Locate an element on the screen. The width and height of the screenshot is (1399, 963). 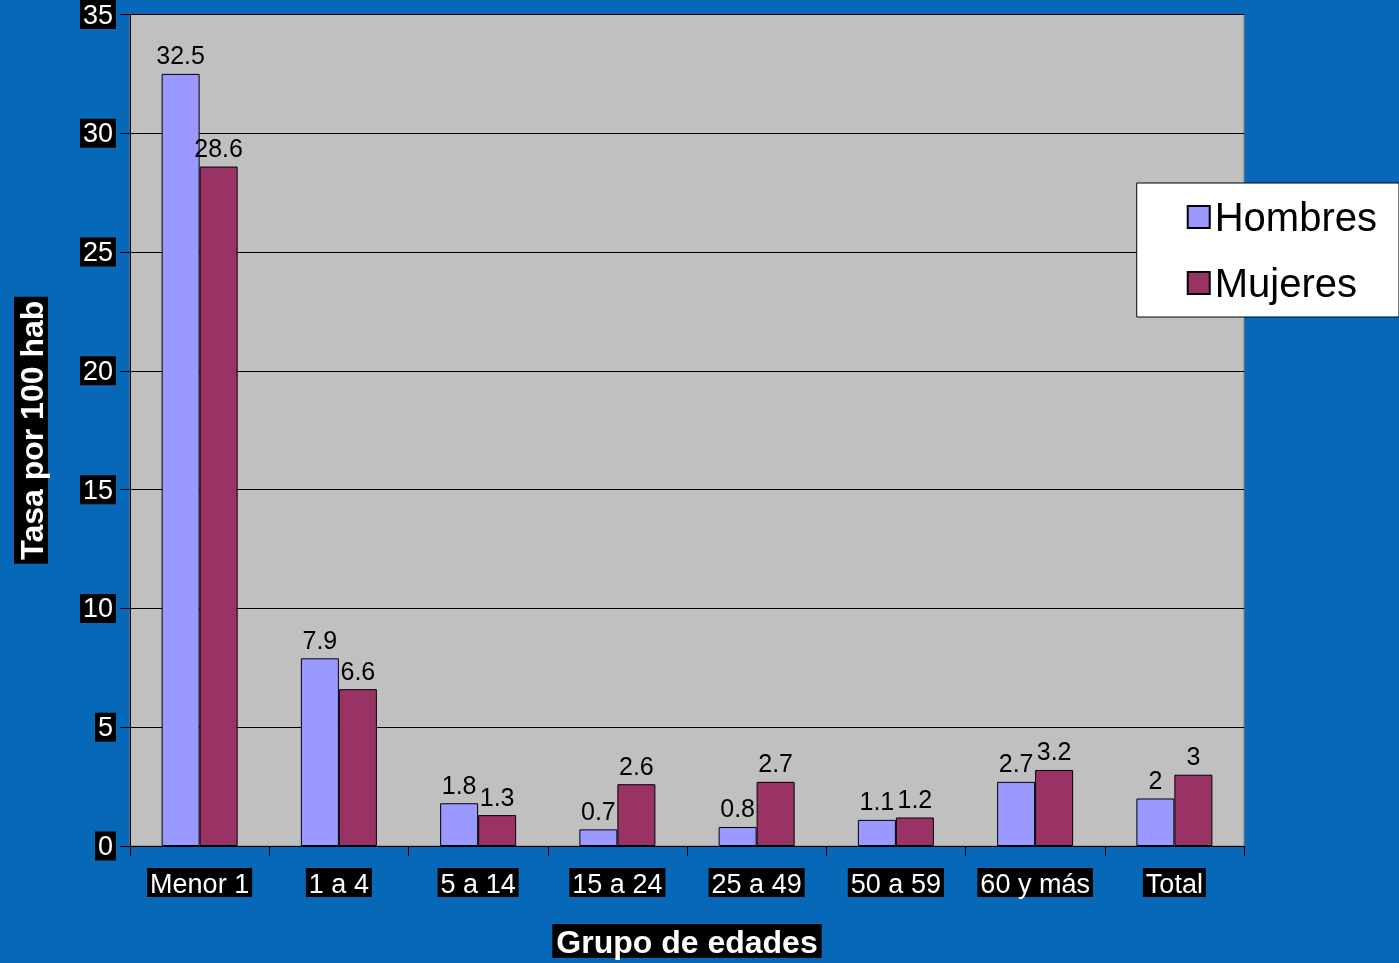
data-label: 7.9 is located at coordinates (320, 639).